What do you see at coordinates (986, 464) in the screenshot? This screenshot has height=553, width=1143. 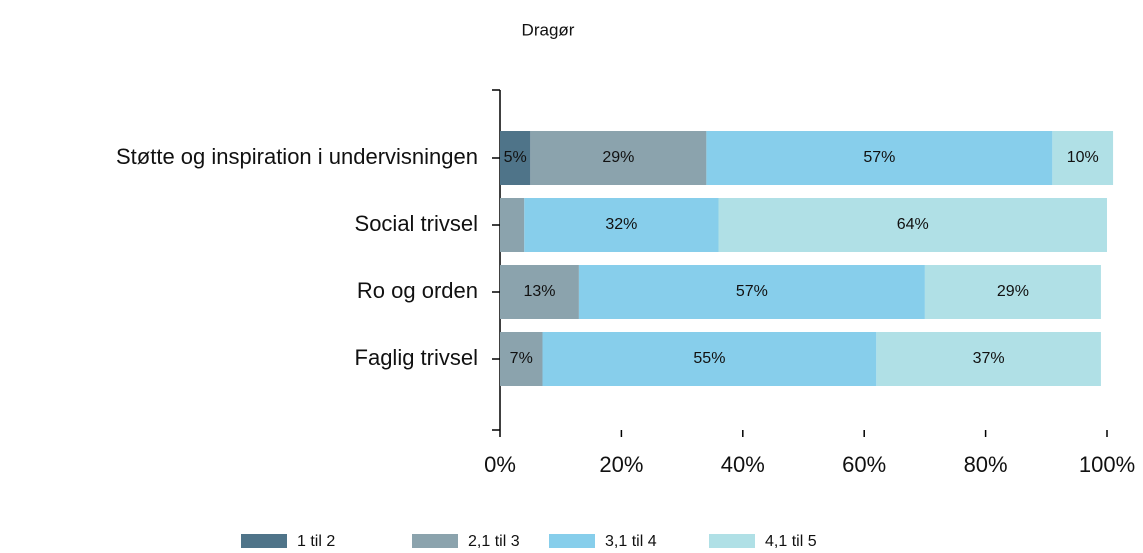 I see `x-tick-label: 80%` at bounding box center [986, 464].